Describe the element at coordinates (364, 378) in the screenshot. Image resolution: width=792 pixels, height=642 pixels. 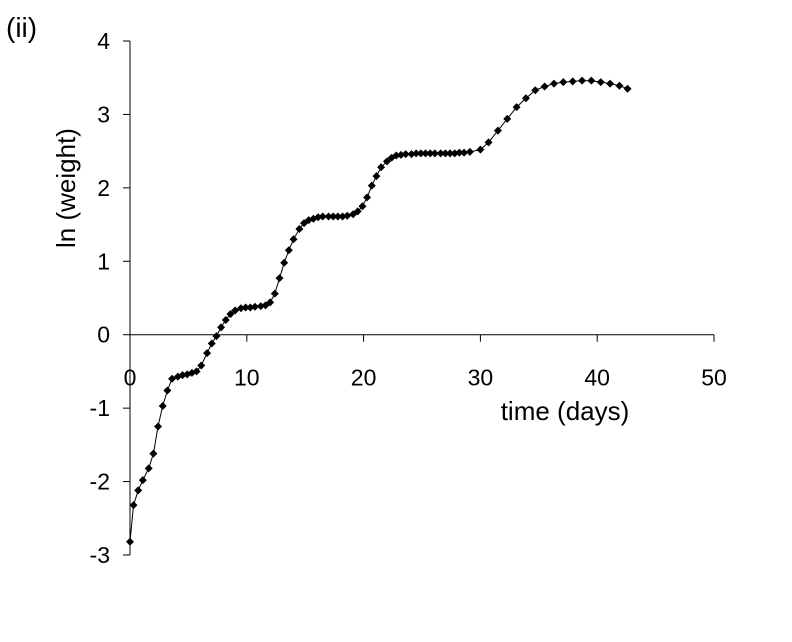
I see `x-tick-label: 20` at that location.